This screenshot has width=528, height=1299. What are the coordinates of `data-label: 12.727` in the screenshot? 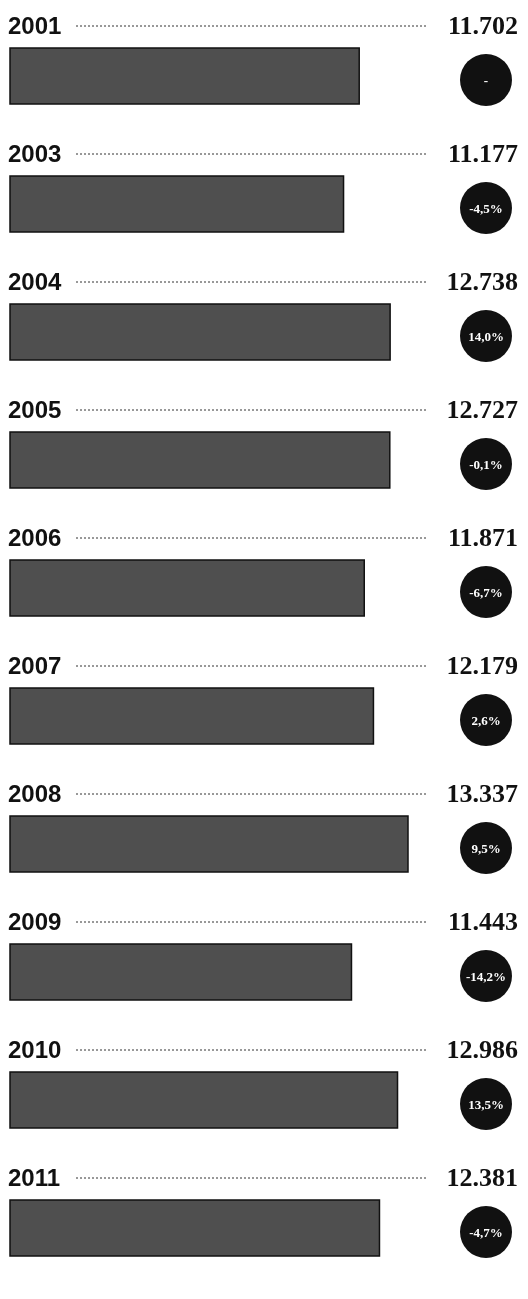 It's located at (482, 409).